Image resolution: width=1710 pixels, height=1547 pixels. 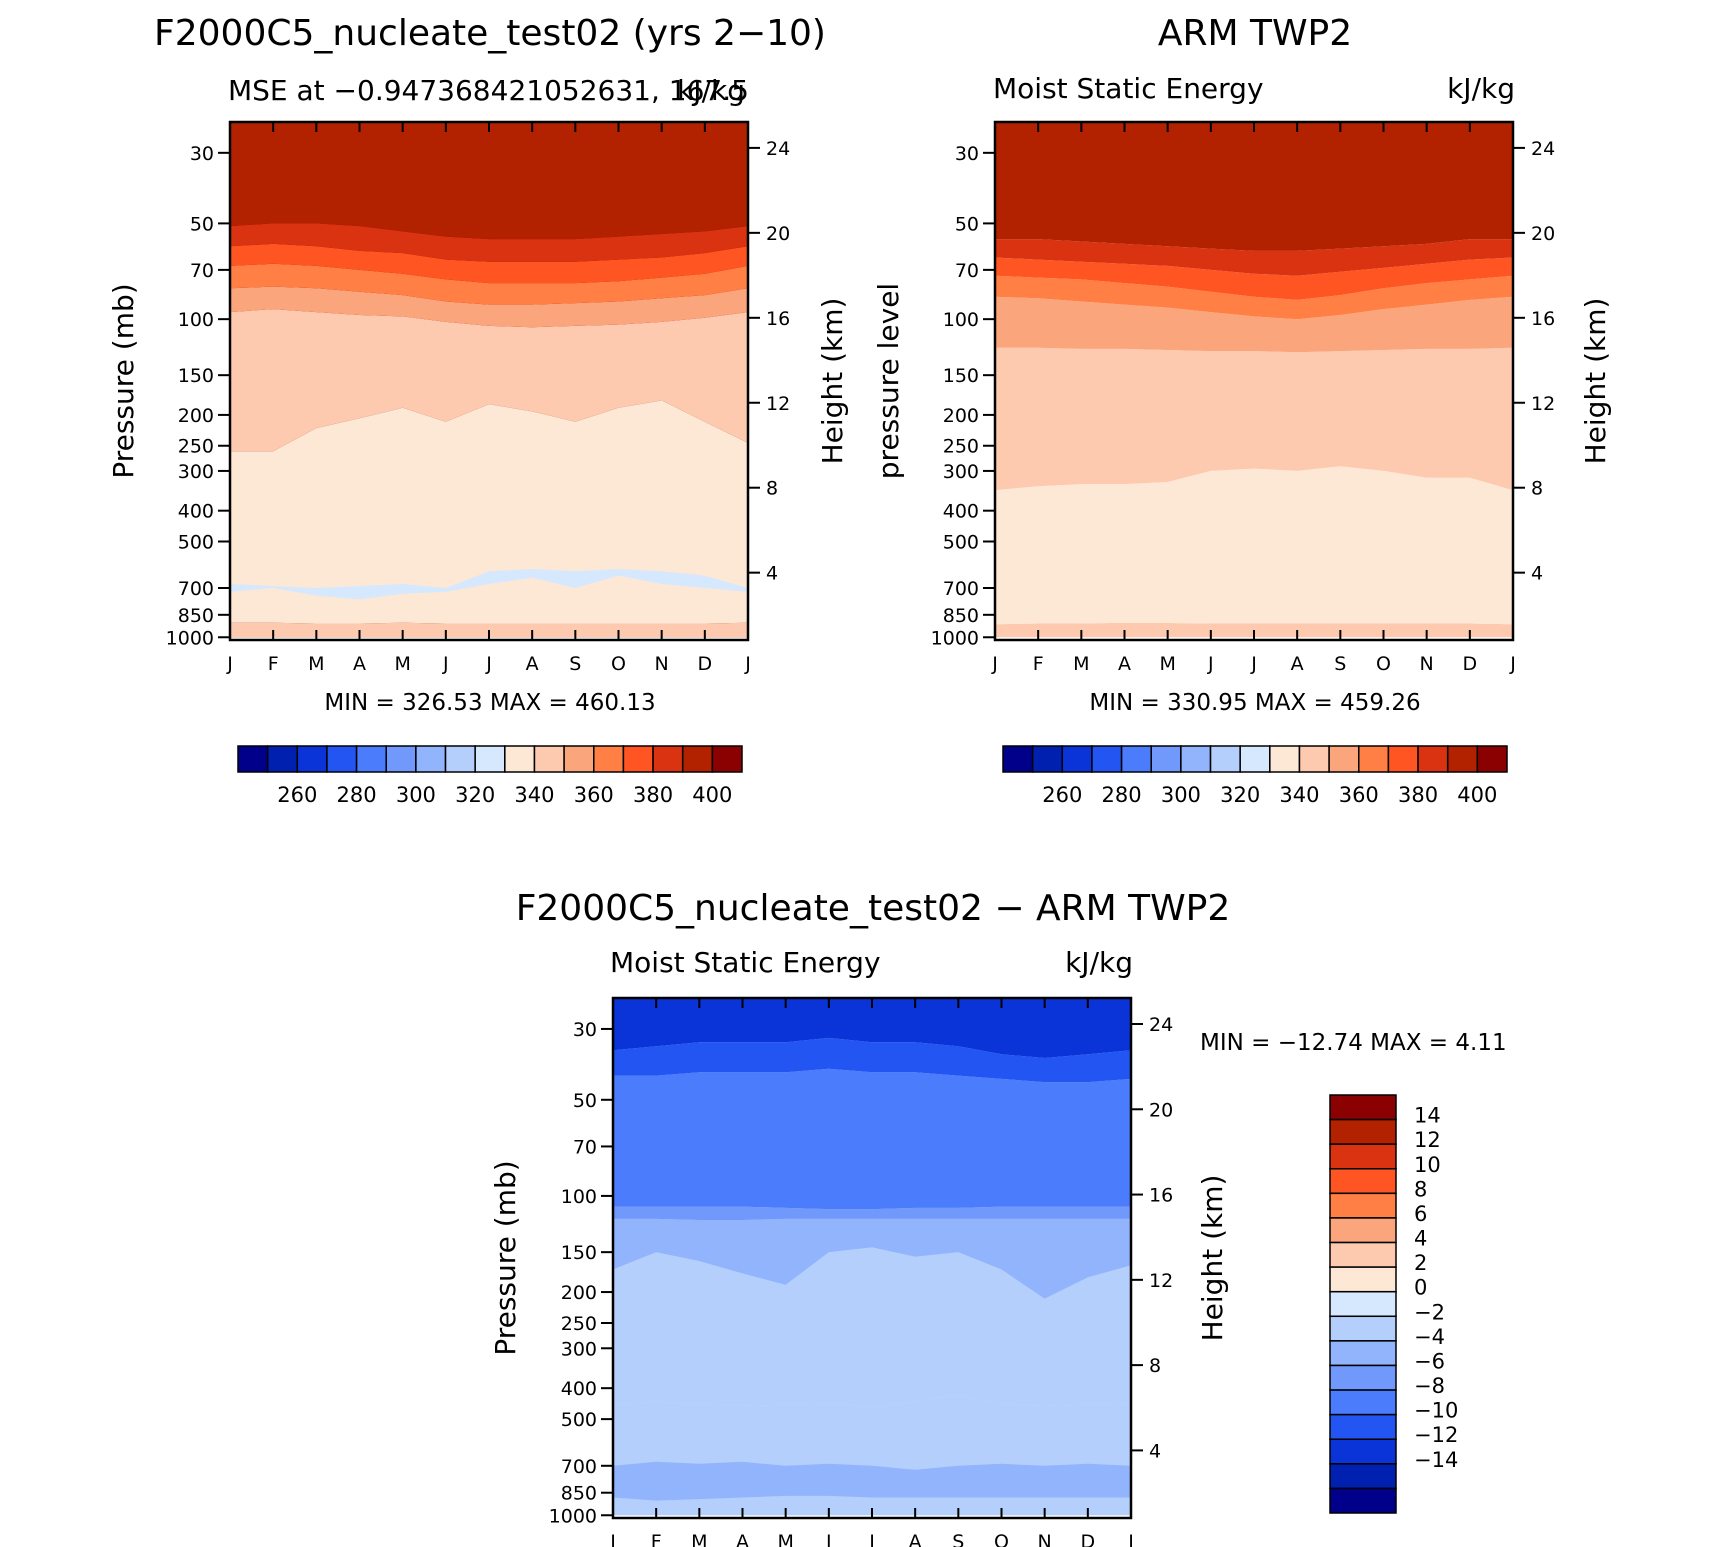 I want to click on panel-diff-ylabel: Pressure (mb), so click(x=505, y=1257).